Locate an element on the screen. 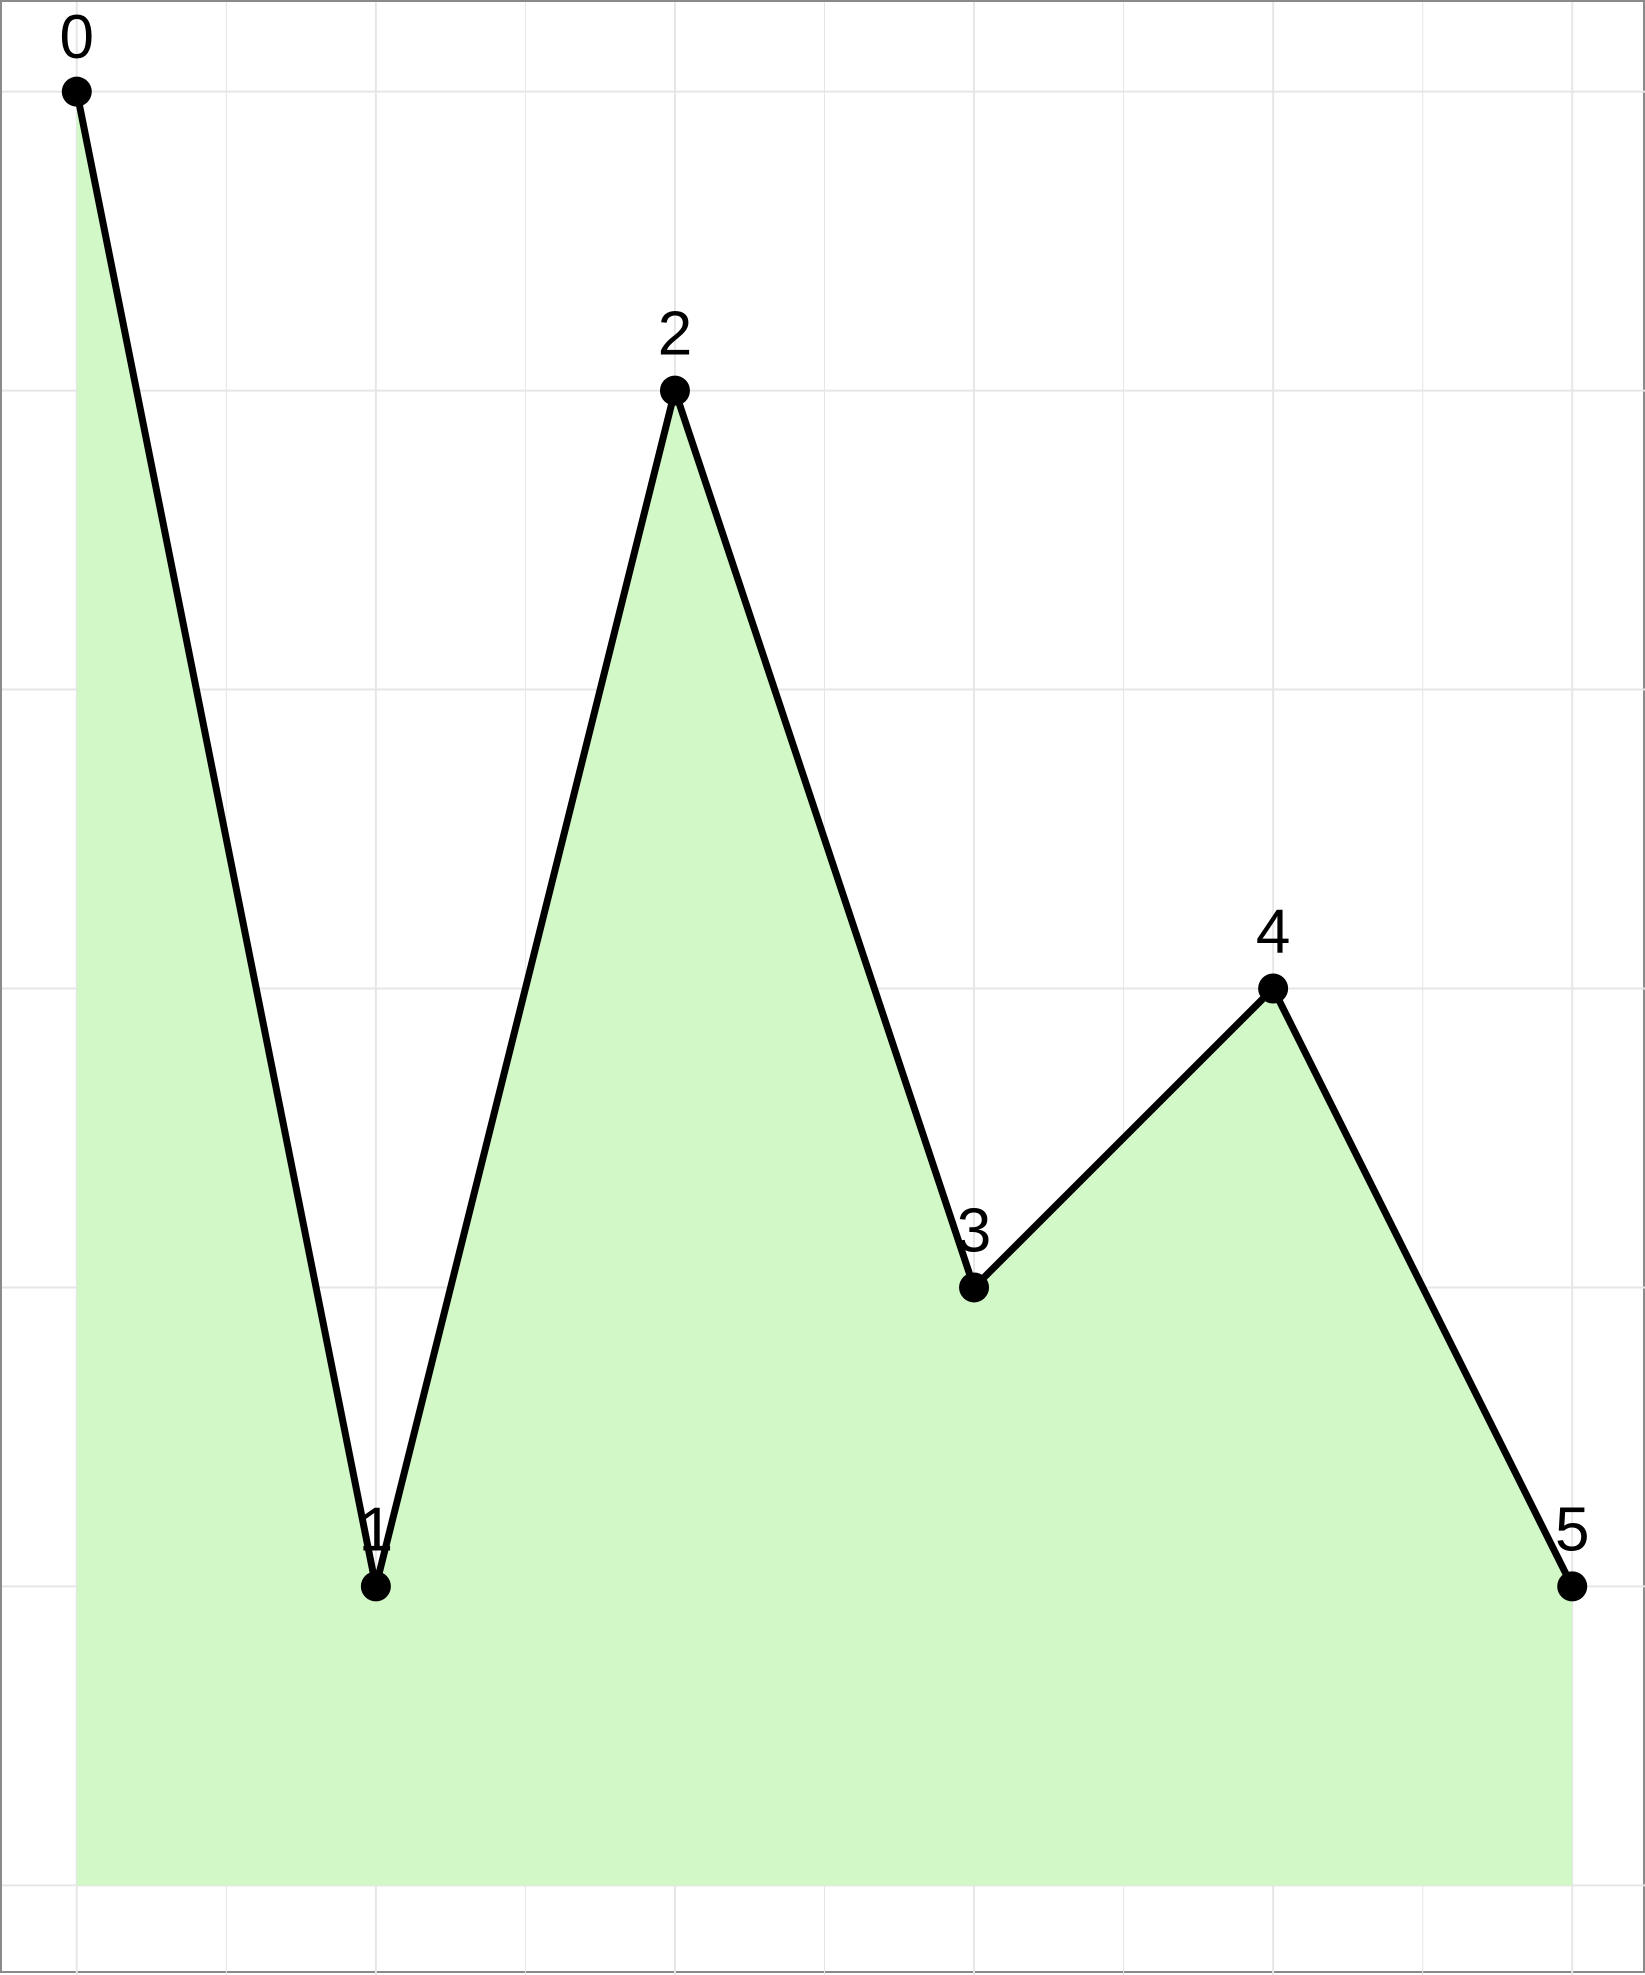 This screenshot has width=1645, height=1975. data-label-3: 3 is located at coordinates (974, 1230).